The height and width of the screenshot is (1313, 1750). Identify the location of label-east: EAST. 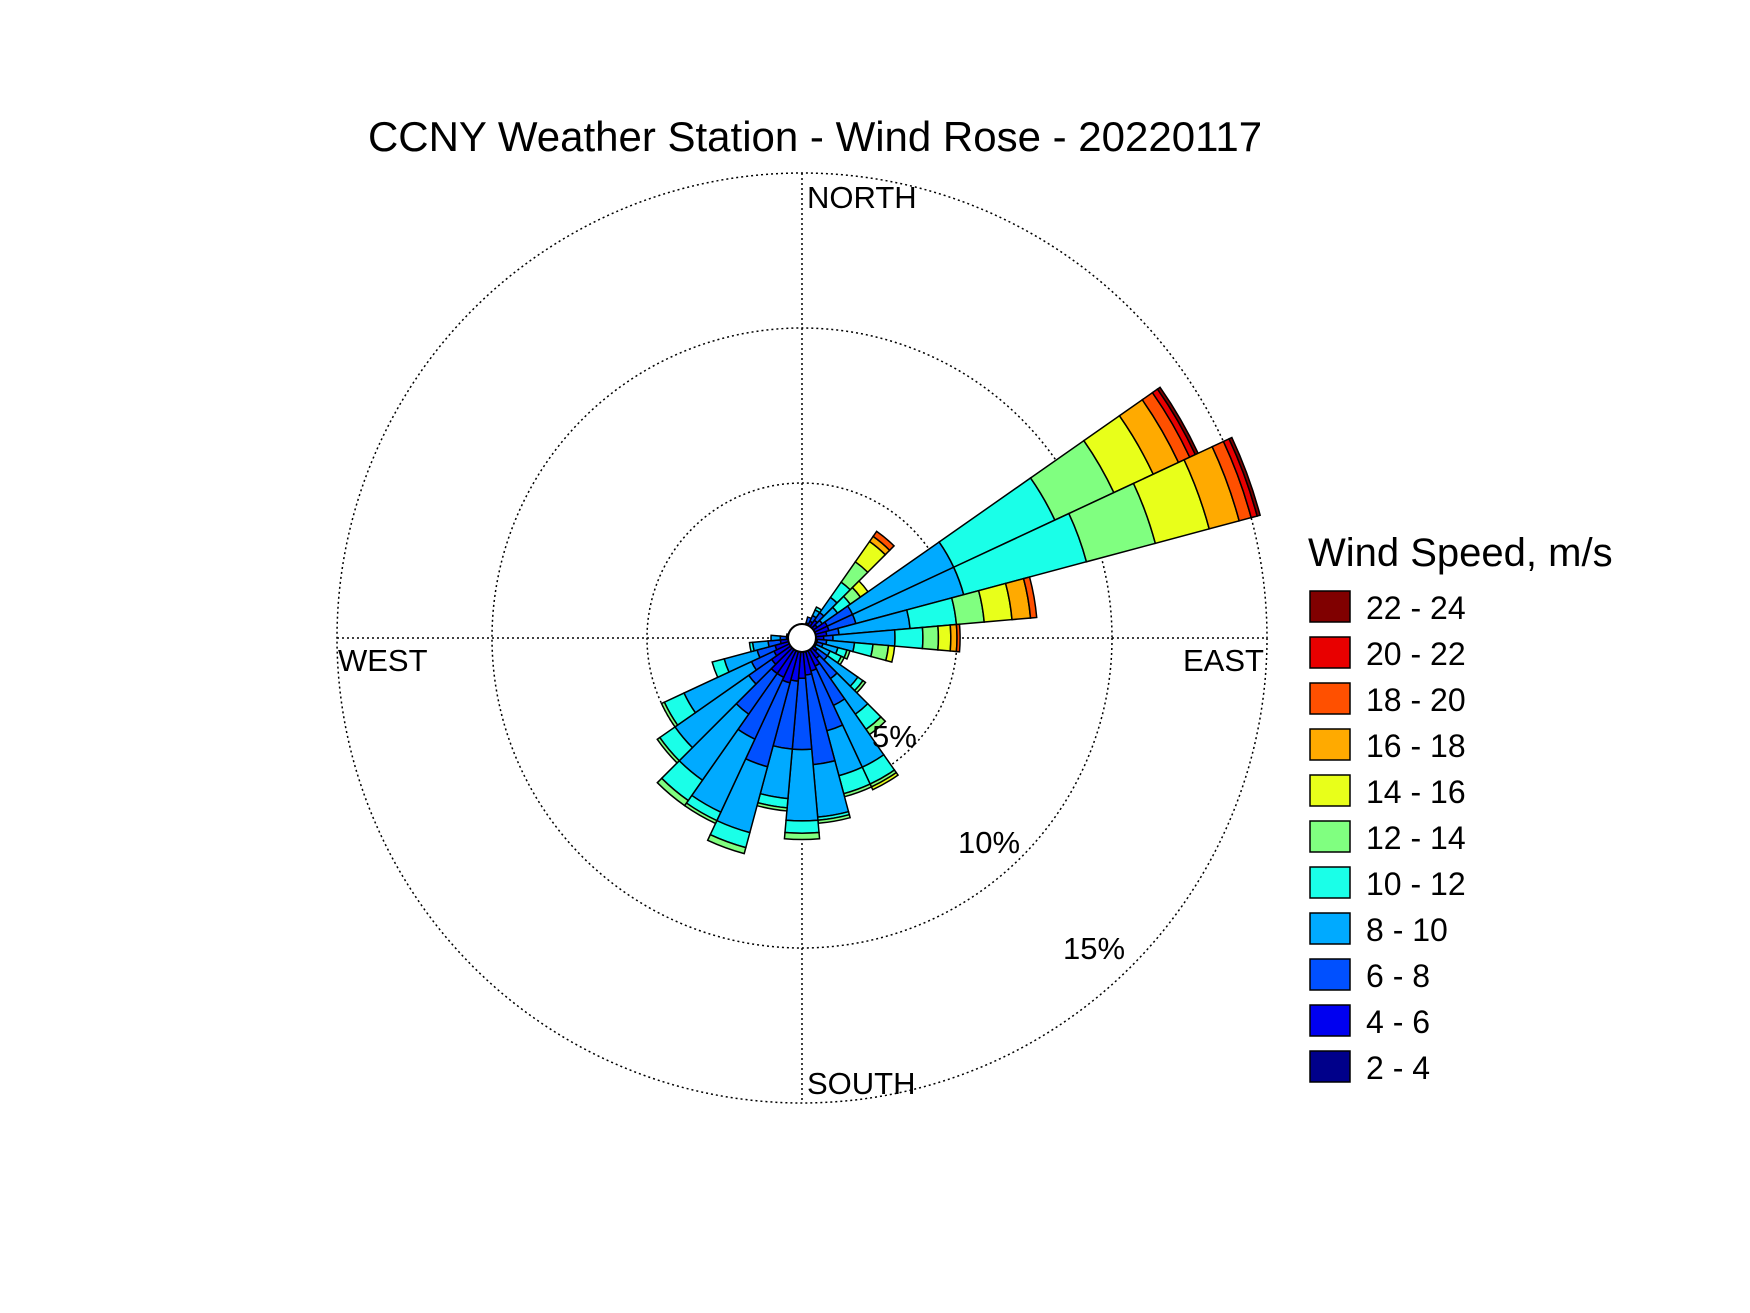
(1223, 660).